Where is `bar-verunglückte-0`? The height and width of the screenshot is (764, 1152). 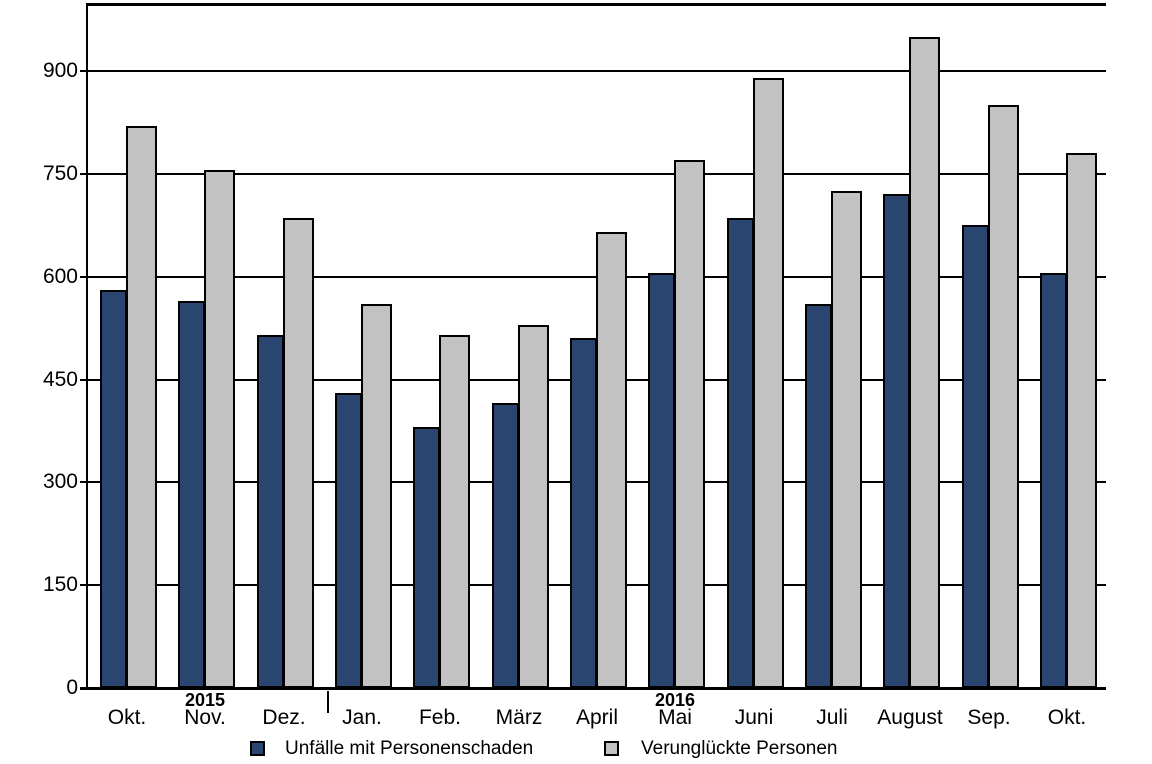 bar-verunglückte-0 is located at coordinates (141, 407).